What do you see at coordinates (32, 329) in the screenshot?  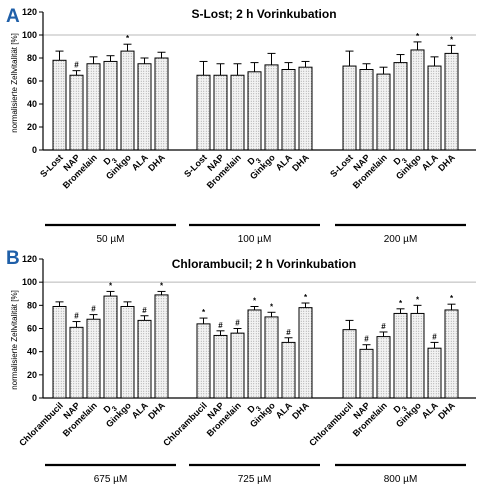 I see `panel-b-y-tick-label: 60` at bounding box center [32, 329].